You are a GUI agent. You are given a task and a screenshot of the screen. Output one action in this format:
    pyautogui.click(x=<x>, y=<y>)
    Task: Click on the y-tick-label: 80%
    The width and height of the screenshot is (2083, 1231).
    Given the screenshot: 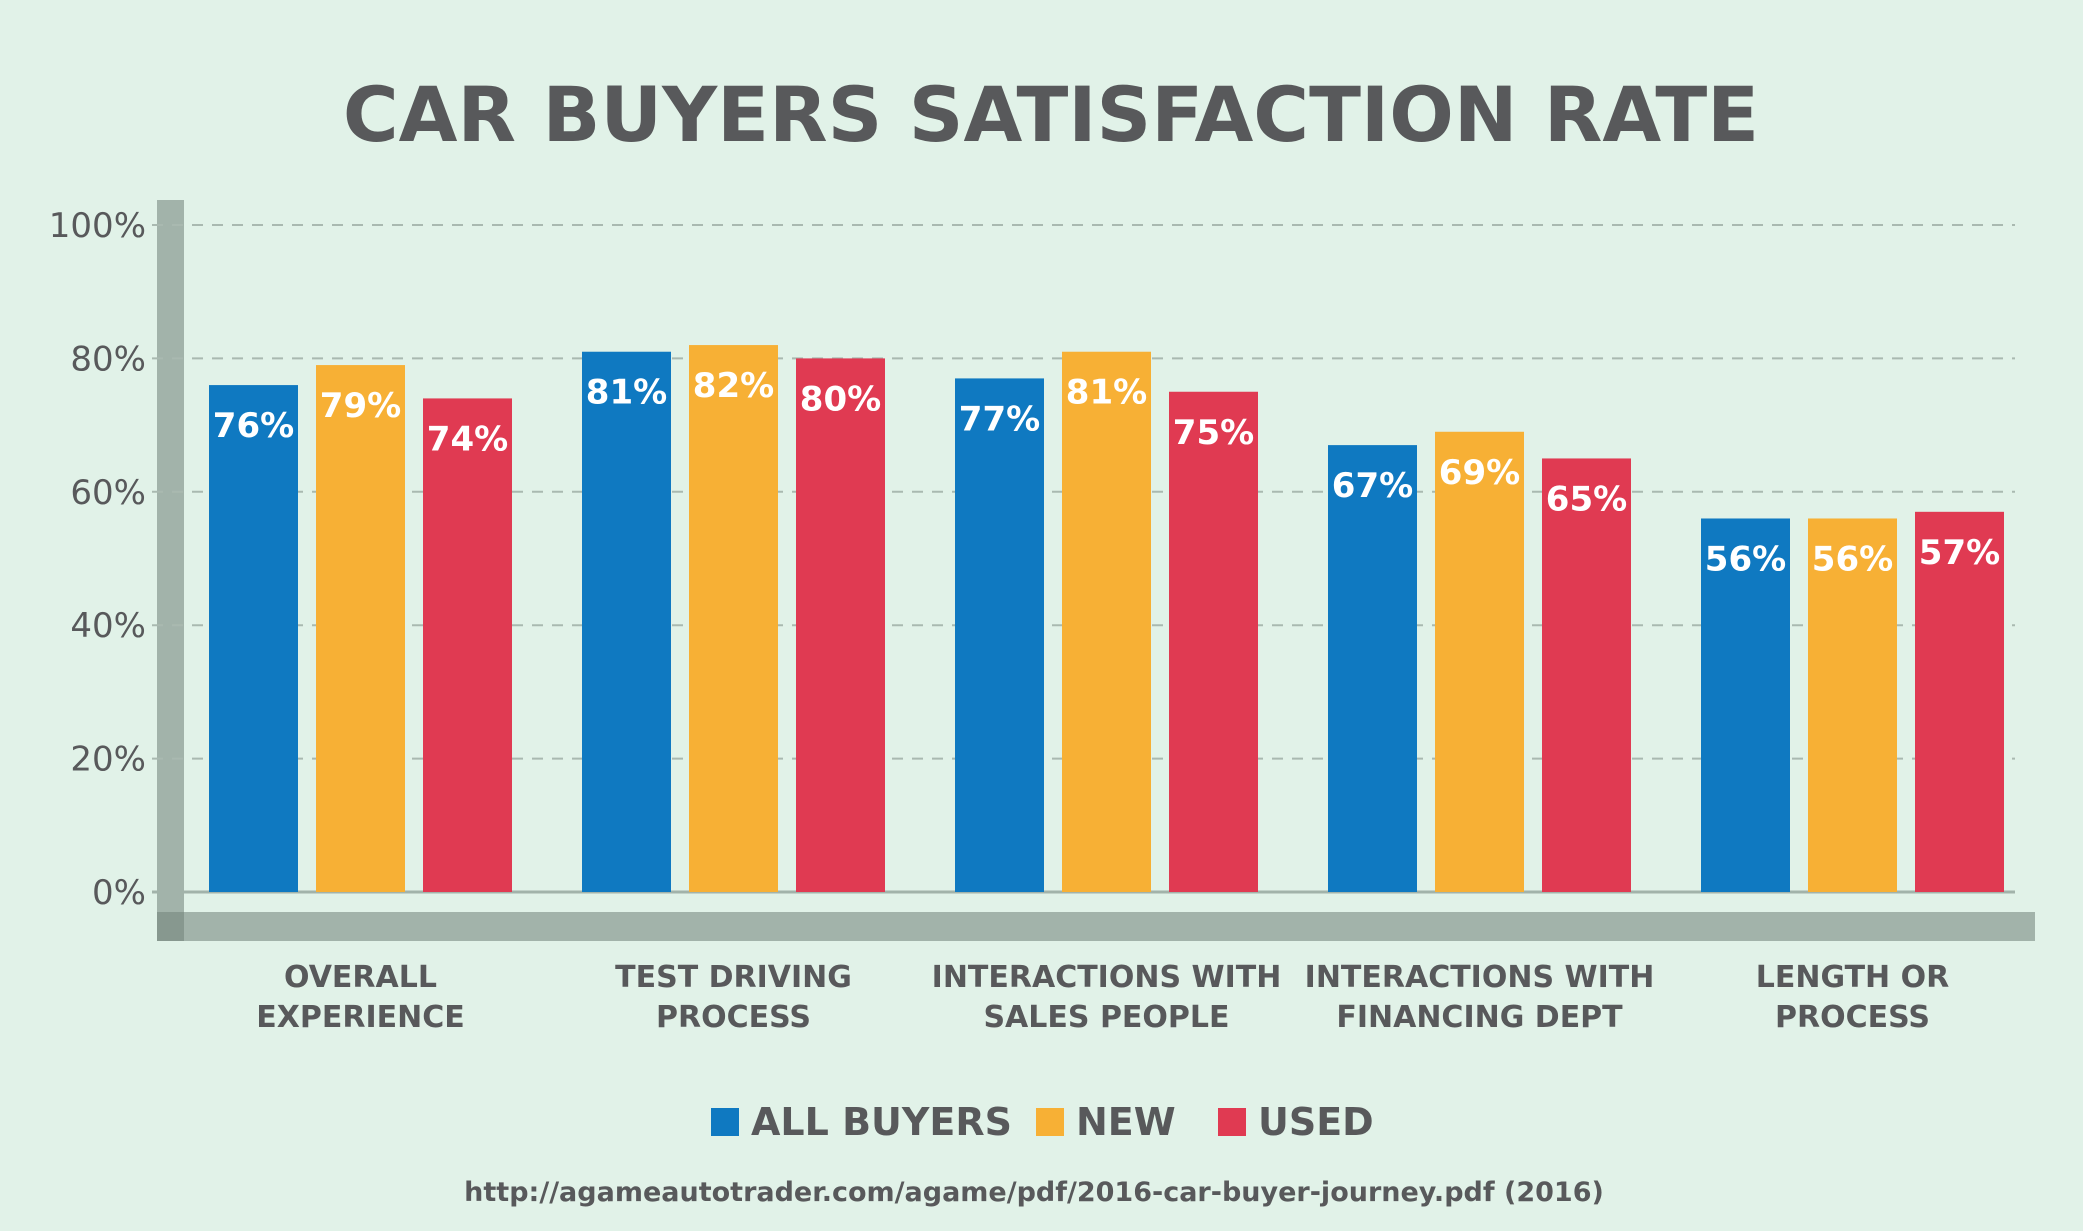 What is the action you would take?
    pyautogui.click(x=108, y=359)
    